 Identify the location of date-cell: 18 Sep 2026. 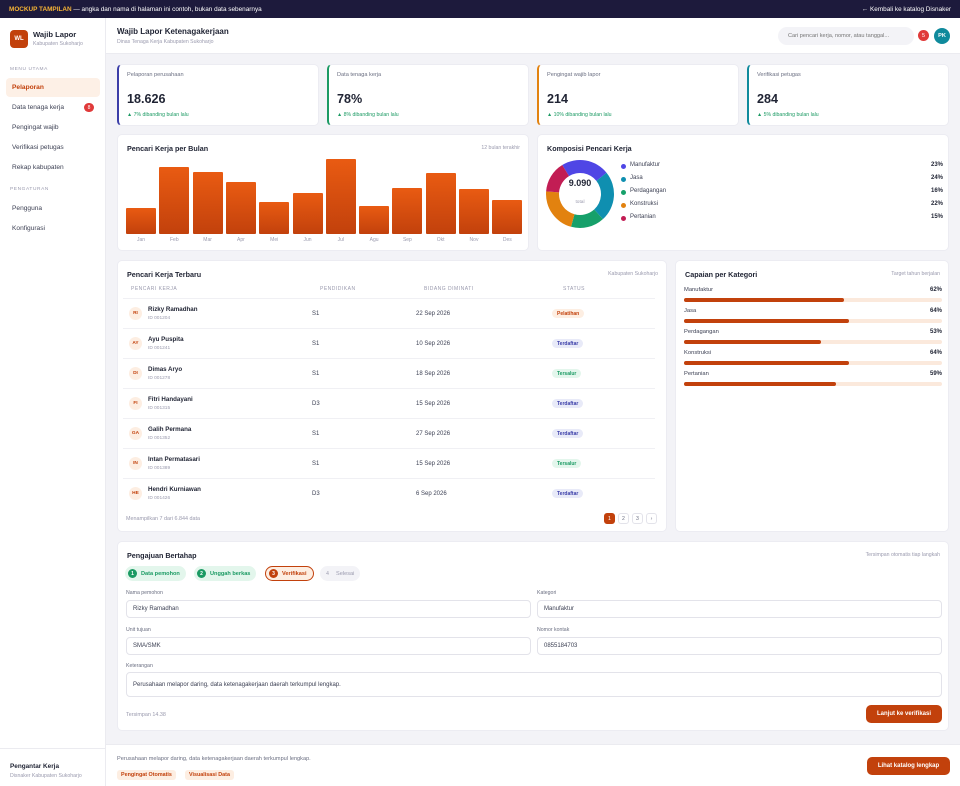
(433, 374).